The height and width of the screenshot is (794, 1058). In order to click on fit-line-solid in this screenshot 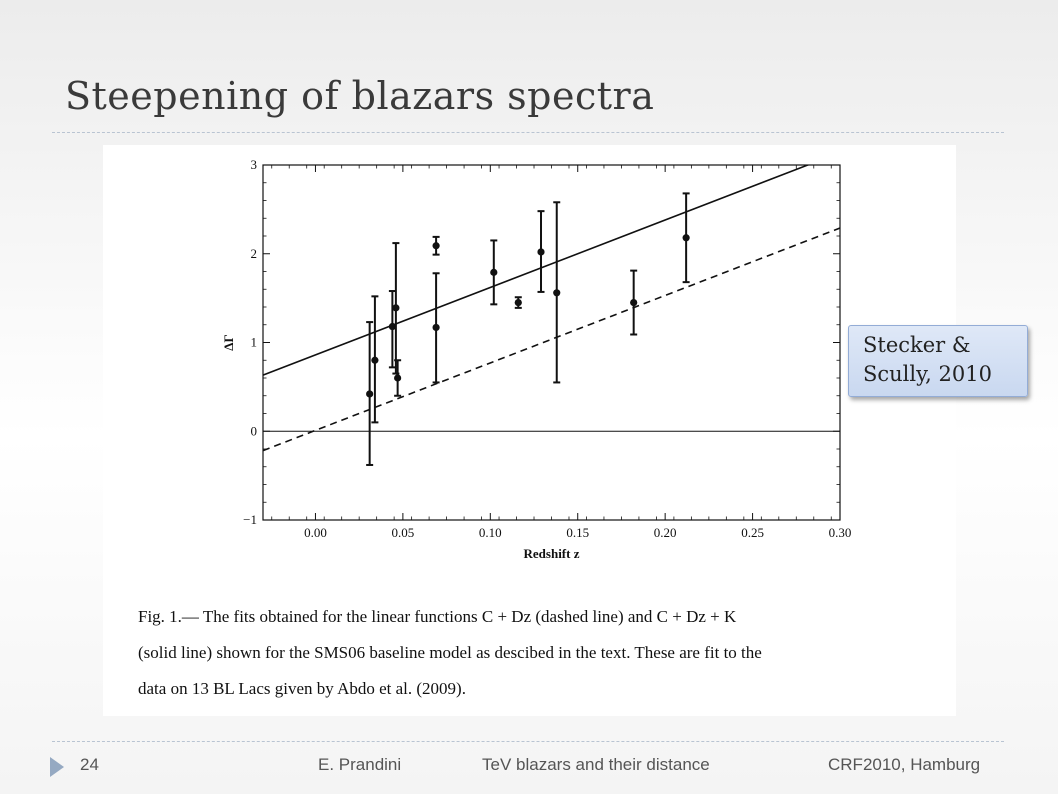, I will do `click(537, 270)`.